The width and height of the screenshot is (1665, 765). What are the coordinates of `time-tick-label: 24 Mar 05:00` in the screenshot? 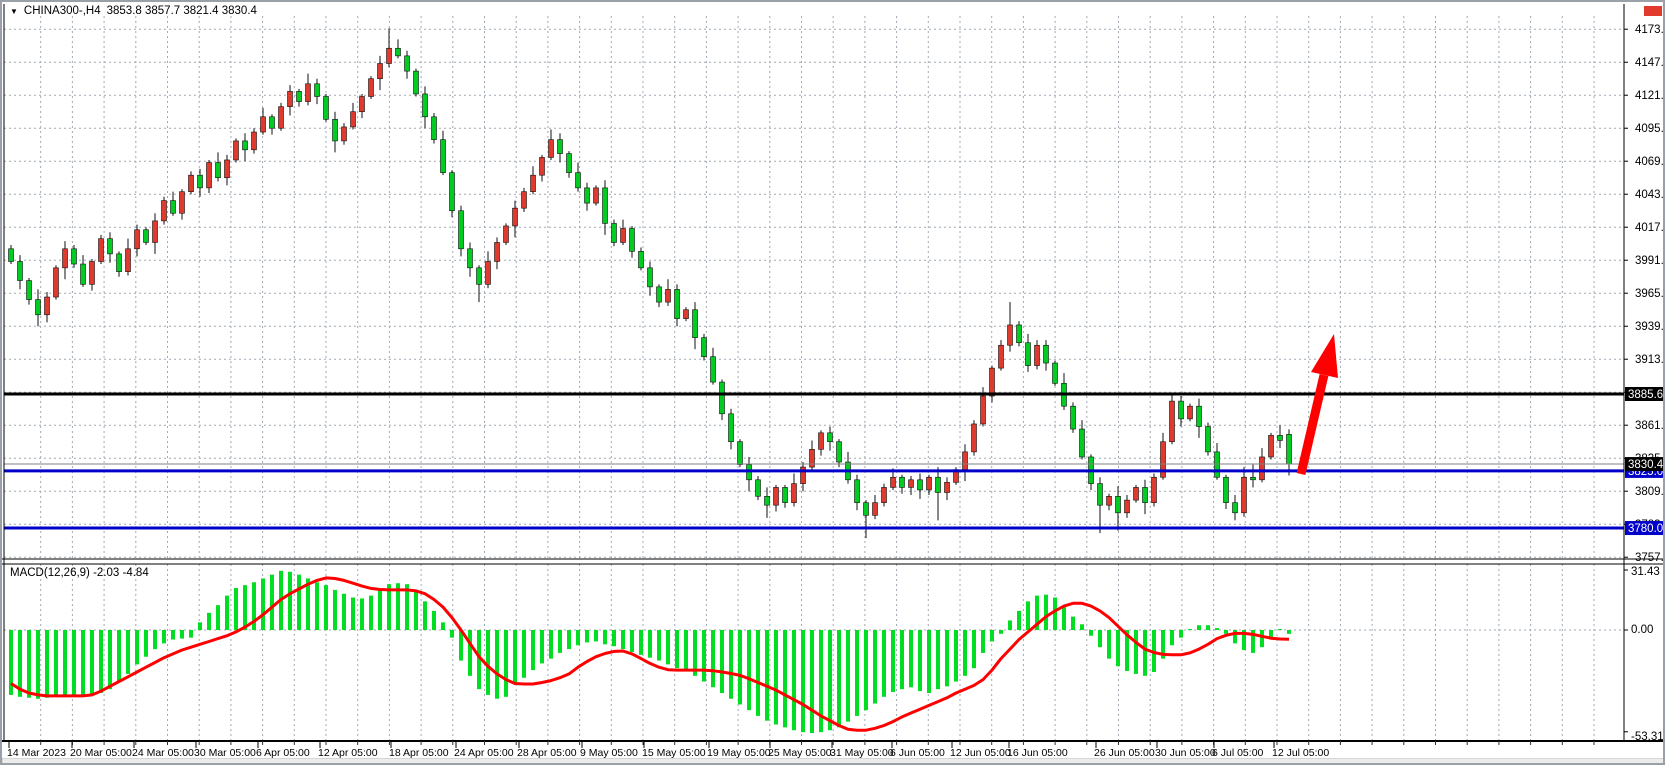 It's located at (163, 753).